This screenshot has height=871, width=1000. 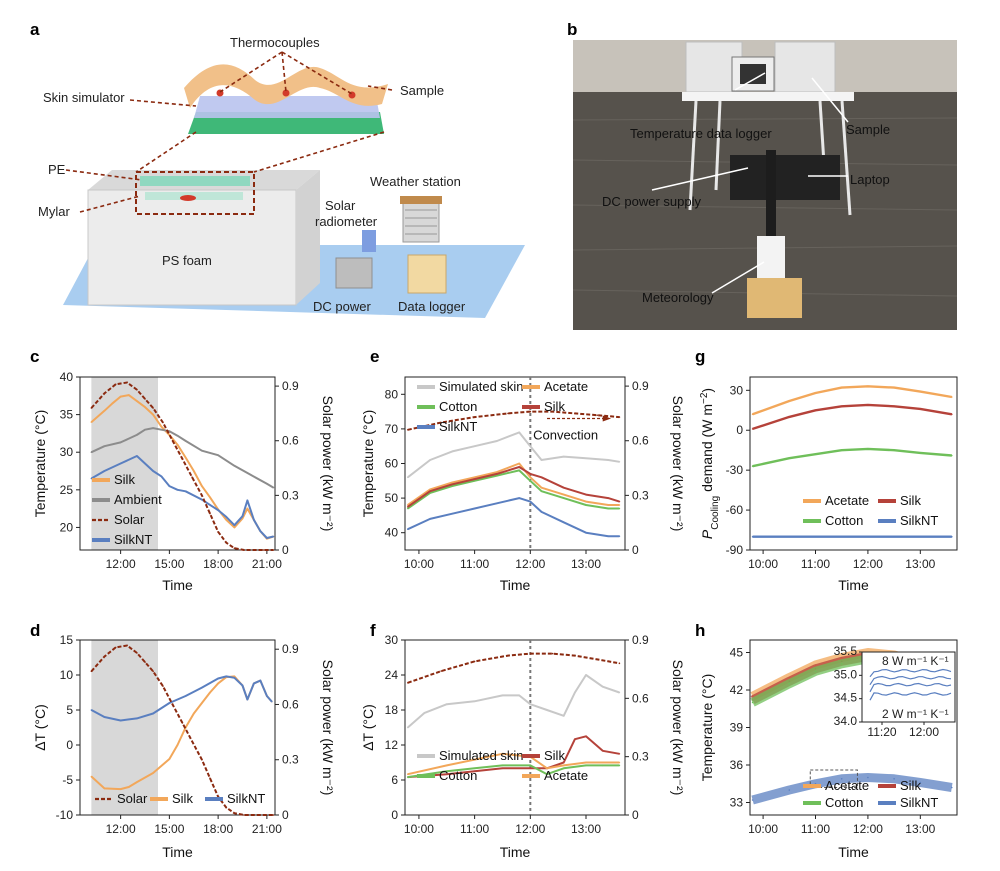 I want to click on solar-radiometer-icon, so click(x=369, y=241).